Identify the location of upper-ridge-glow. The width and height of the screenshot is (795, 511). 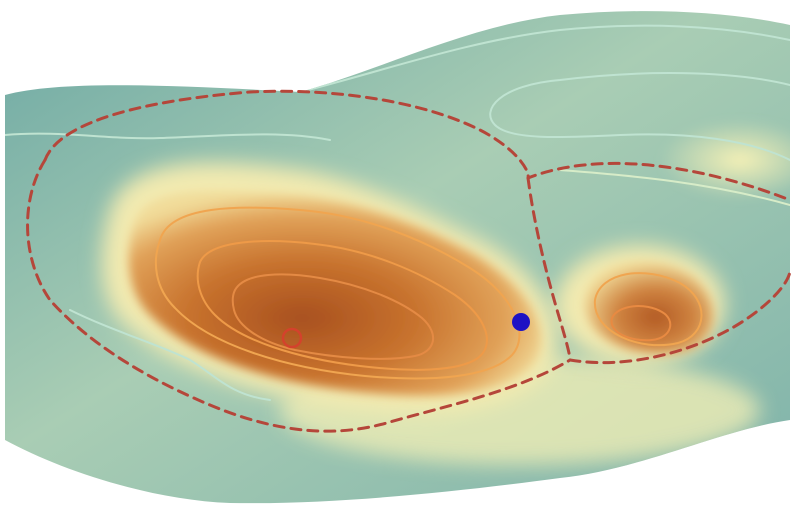
(725, 160).